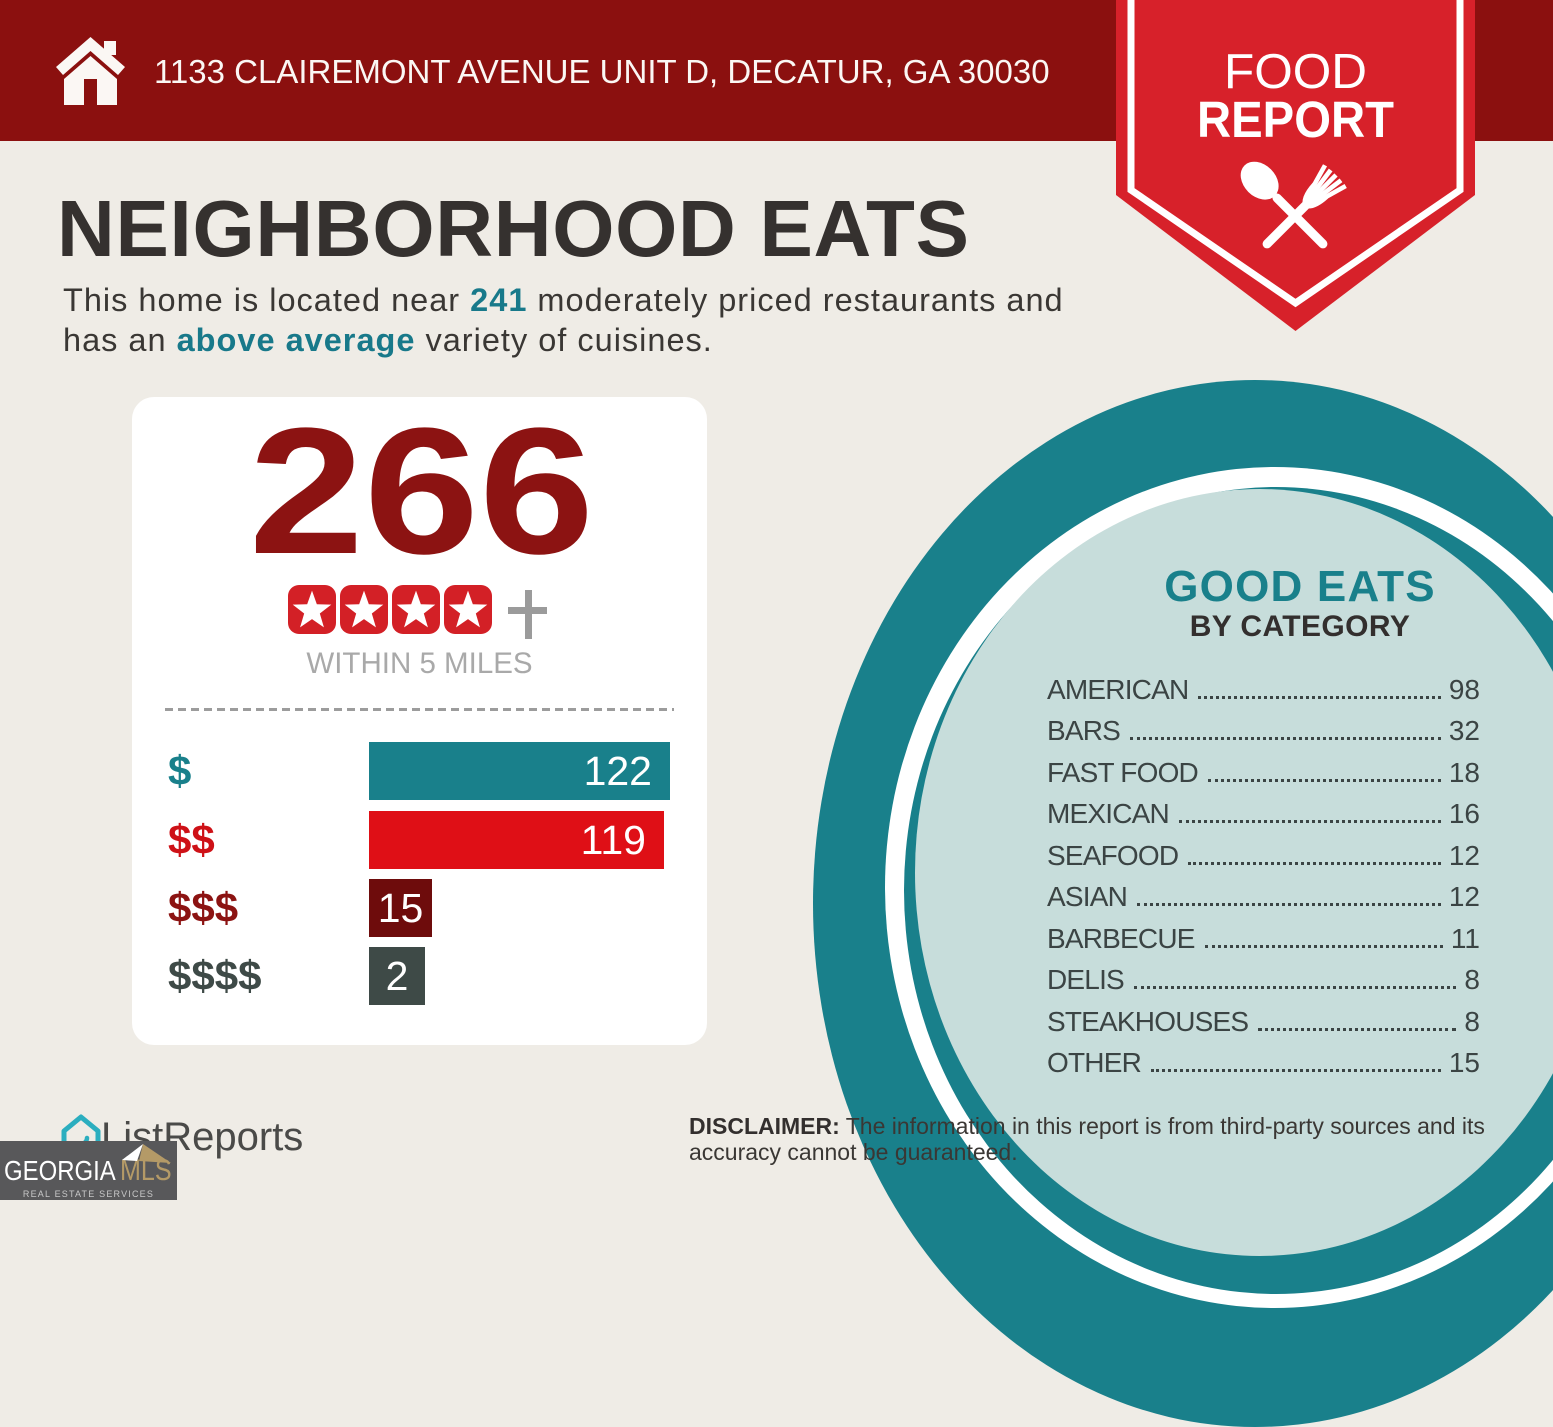 The image size is (1553, 1427). Describe the element at coordinates (1295, 119) in the screenshot. I see `svg-text: REPORT` at that location.